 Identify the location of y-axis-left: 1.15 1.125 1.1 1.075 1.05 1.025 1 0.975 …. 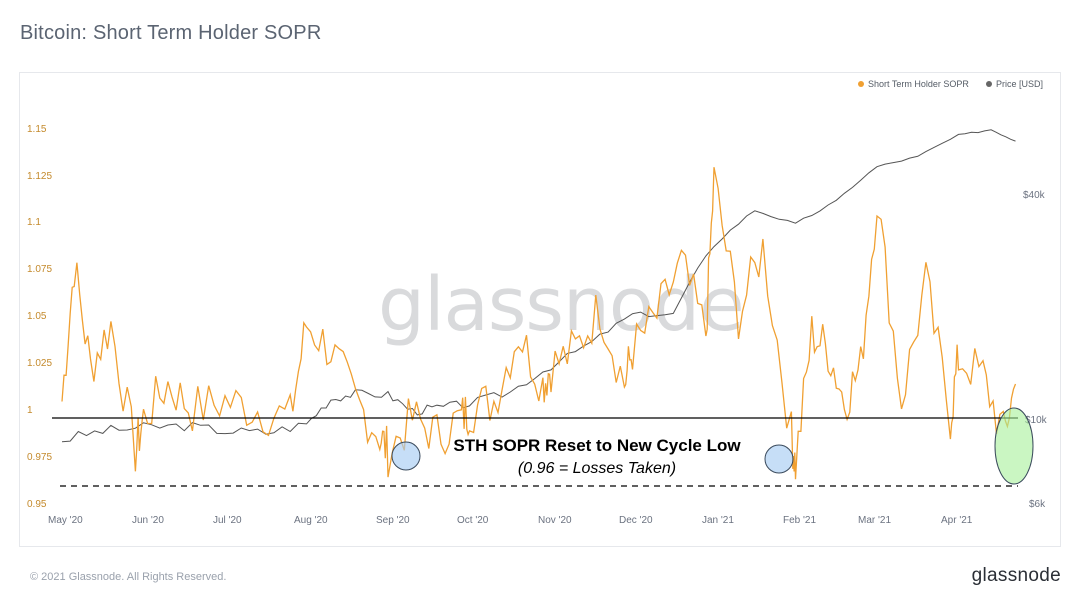
(39, 317).